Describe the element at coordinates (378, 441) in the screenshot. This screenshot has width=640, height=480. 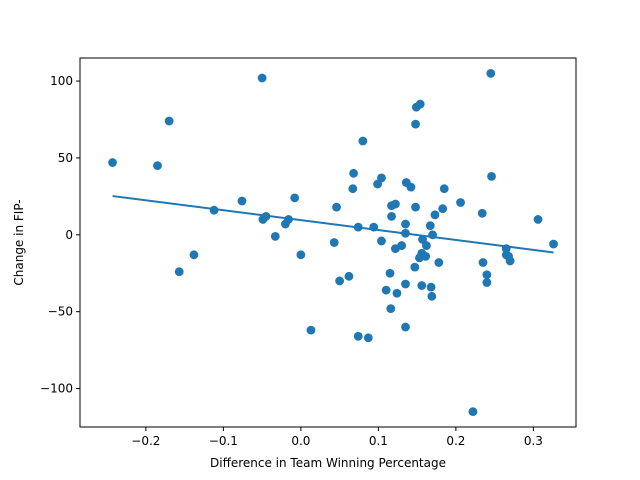
I see `x-tick-label: 0.1` at that location.